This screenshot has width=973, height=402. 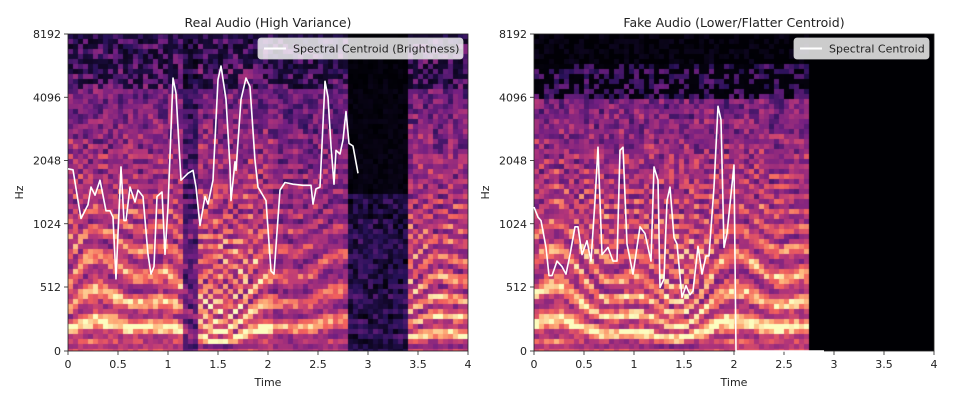 I want to click on chart-title: Fake Audio (Lower/Flatter Centroid), so click(x=733, y=22).